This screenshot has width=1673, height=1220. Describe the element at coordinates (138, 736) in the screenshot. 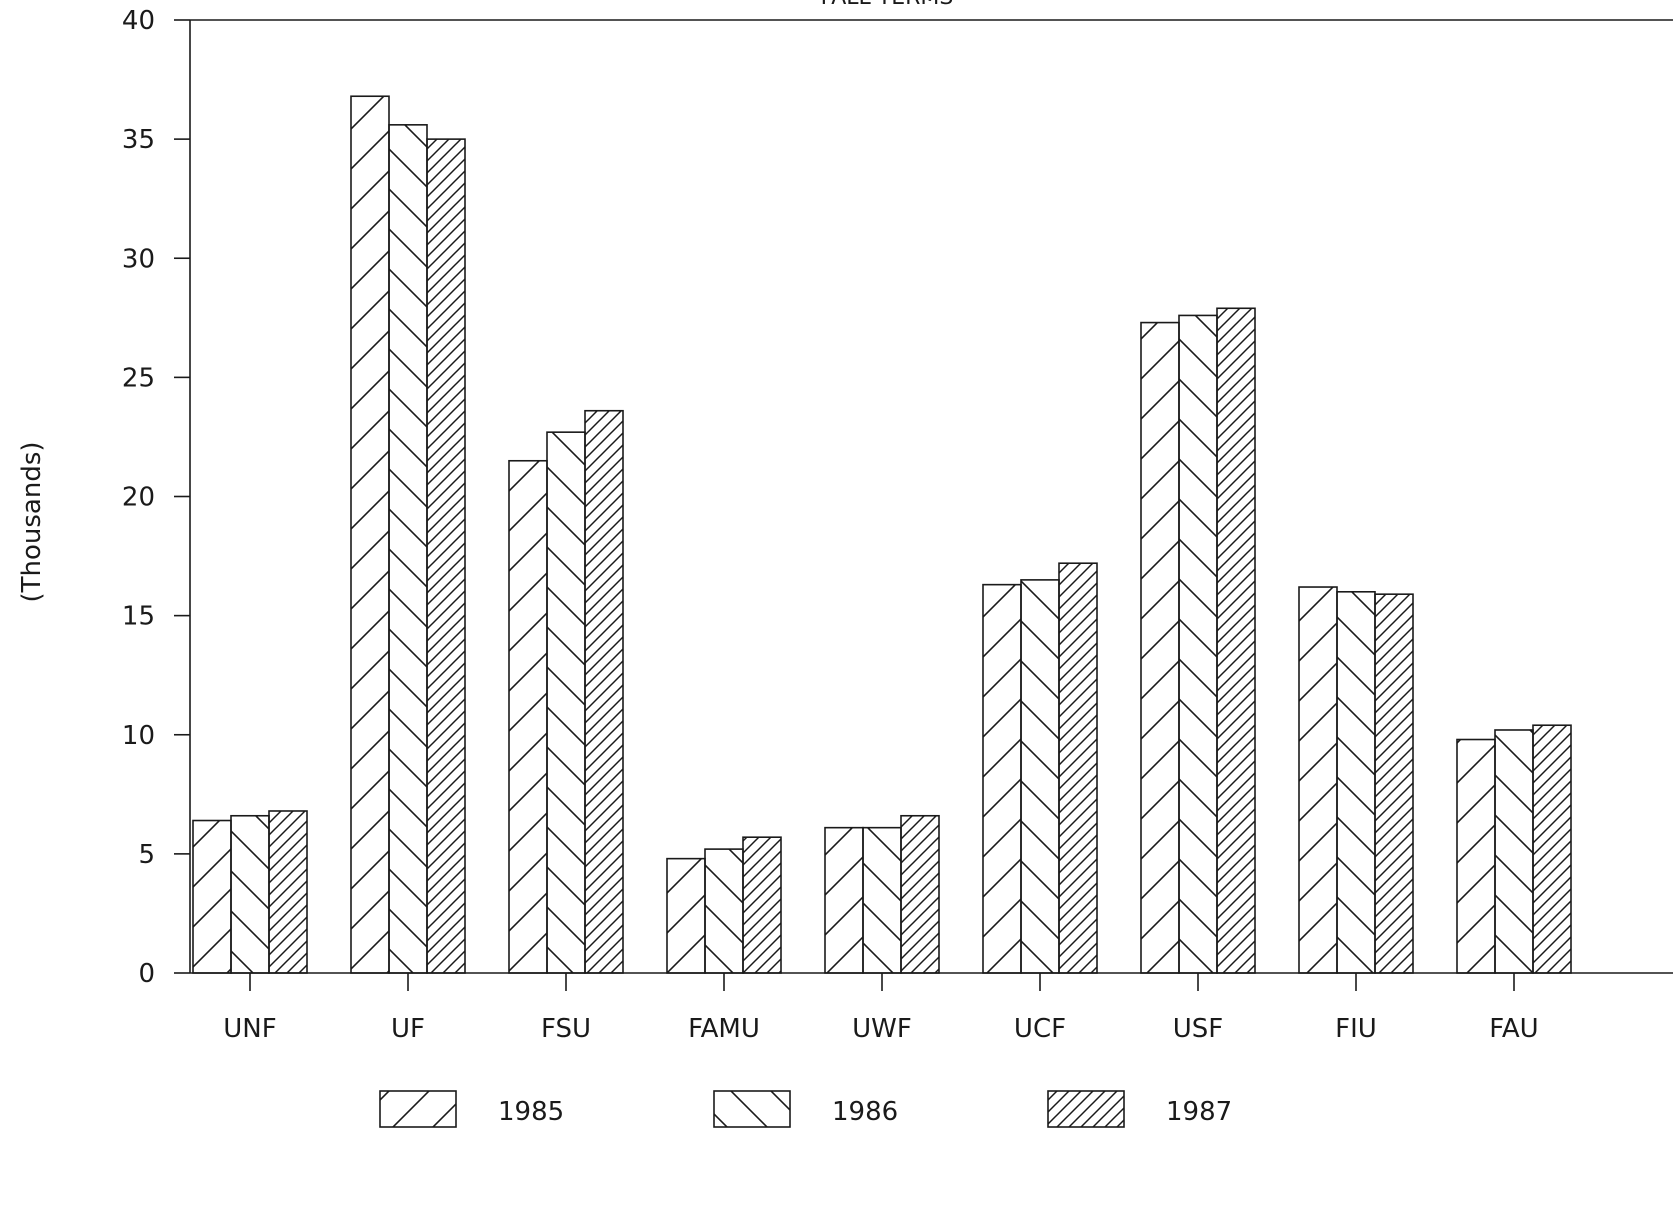

I see `y-tick-label: 10` at that location.